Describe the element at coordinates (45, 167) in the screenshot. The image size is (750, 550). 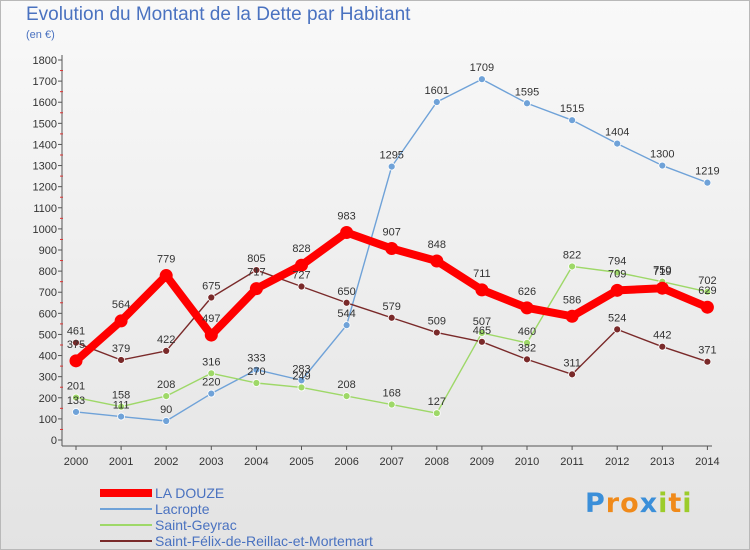
I see `y-tick-label: 1300` at that location.